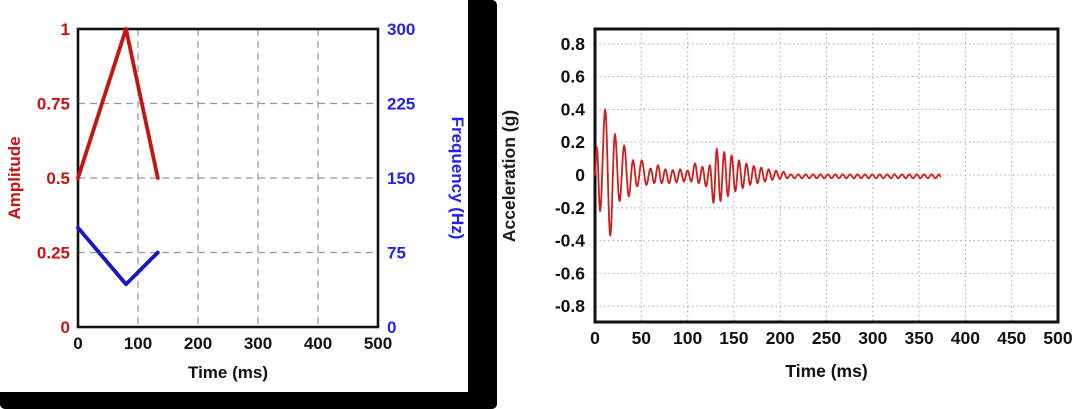 This screenshot has width=1086, height=409. Describe the element at coordinates (573, 77) in the screenshot. I see `y-tick-label: 0.6` at that location.